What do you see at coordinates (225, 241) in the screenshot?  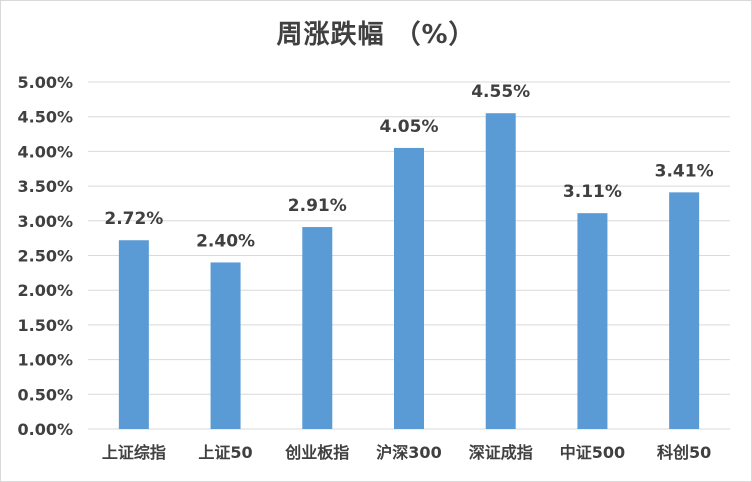 I see `data-label: 2.40%` at bounding box center [225, 241].